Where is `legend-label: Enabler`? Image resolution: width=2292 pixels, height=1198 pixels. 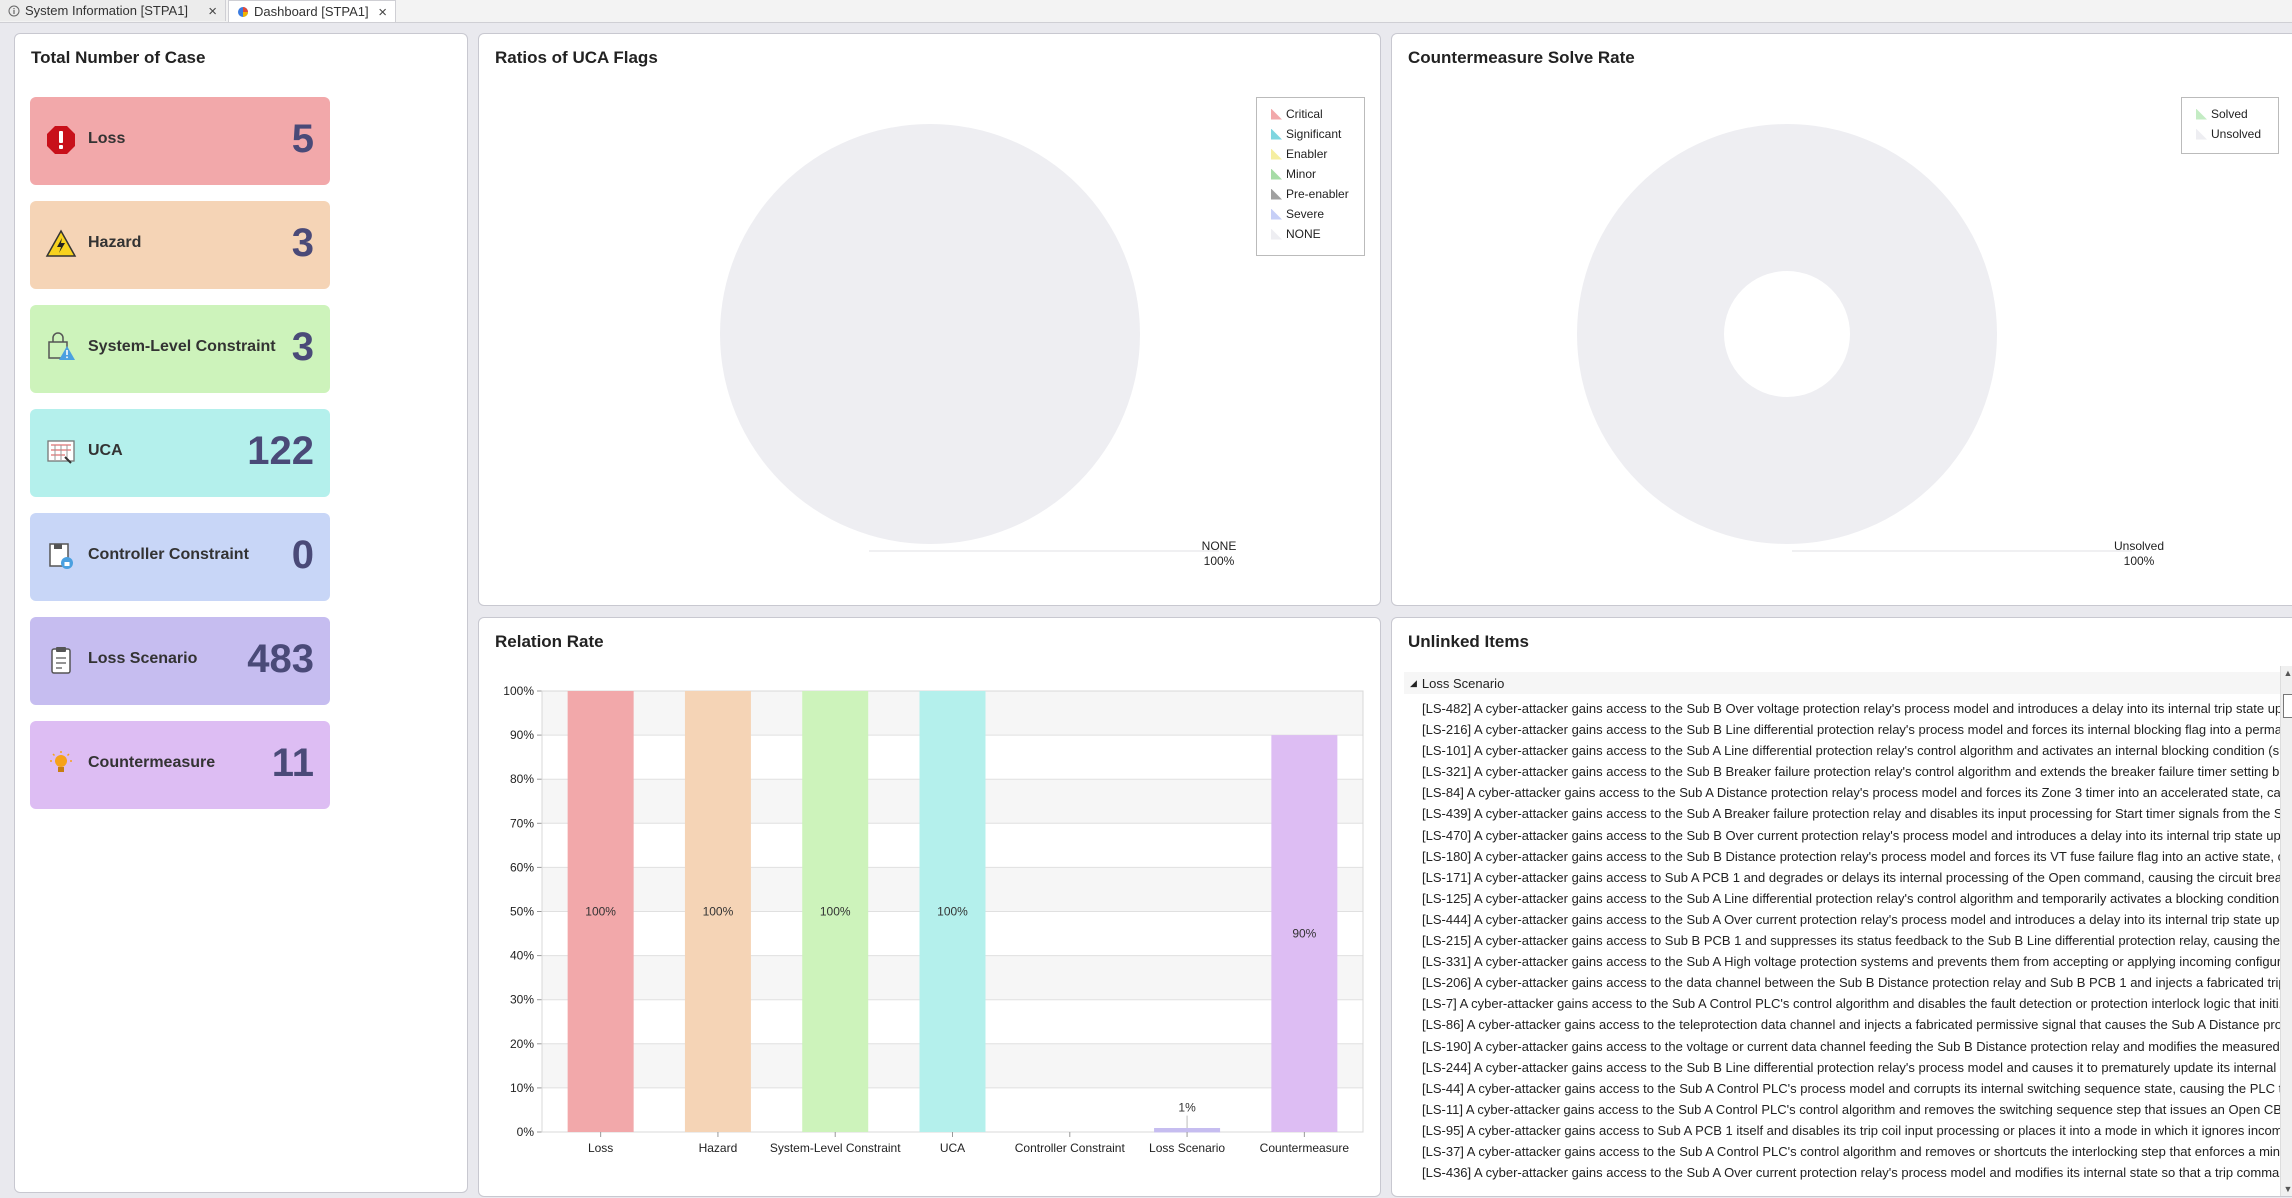 legend-label: Enabler is located at coordinates (1307, 154).